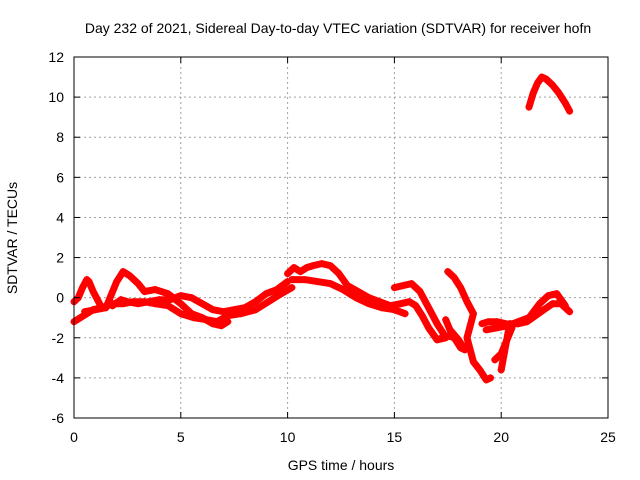 The width and height of the screenshot is (640, 480). What do you see at coordinates (58, 378) in the screenshot?
I see `y-tick-label: -4` at bounding box center [58, 378].